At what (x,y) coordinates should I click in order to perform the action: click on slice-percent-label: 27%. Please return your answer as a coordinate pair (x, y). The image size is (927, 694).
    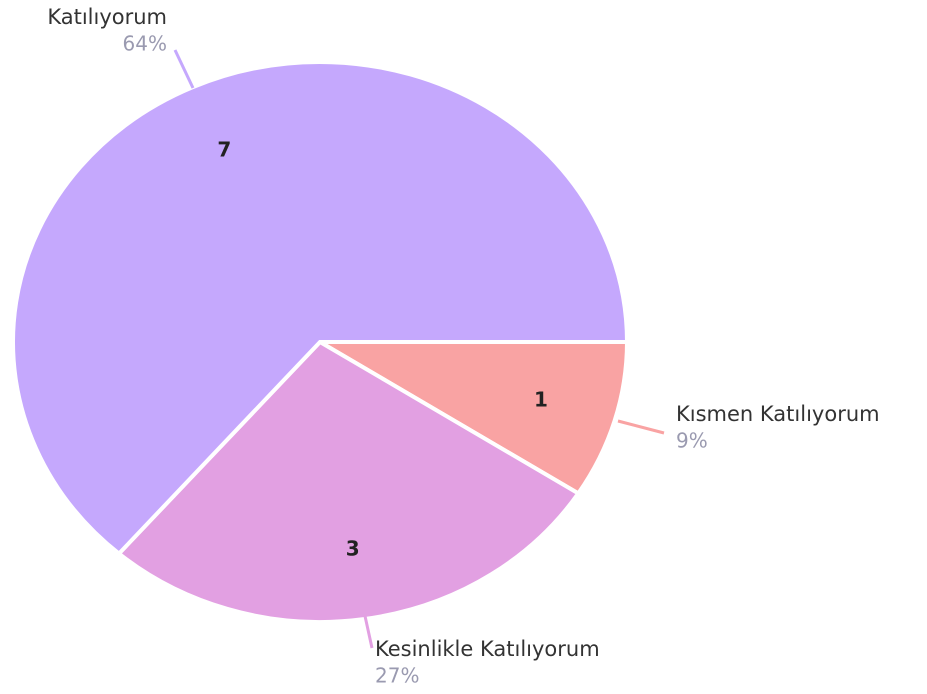
    Looking at the image, I should click on (397, 676).